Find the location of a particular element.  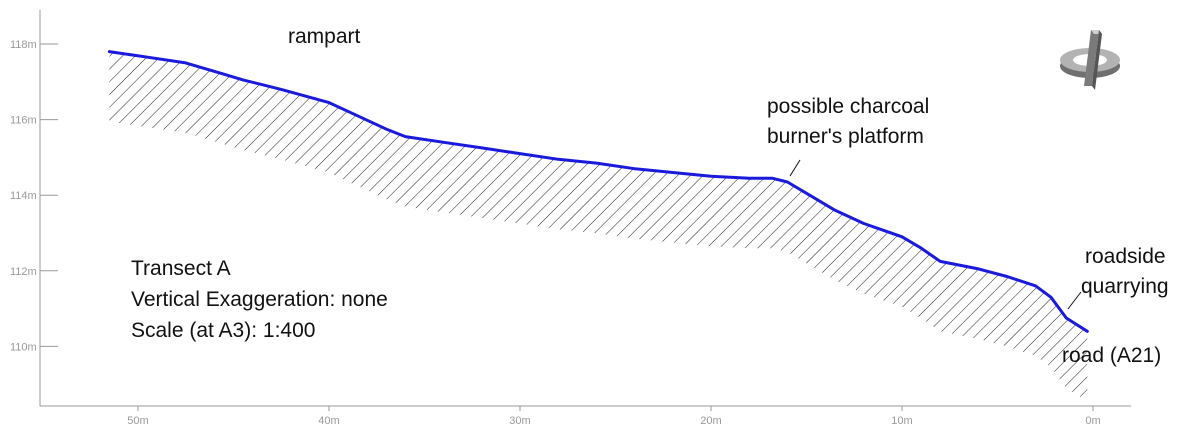

y-tick-label: 116m is located at coordinates (23, 121).